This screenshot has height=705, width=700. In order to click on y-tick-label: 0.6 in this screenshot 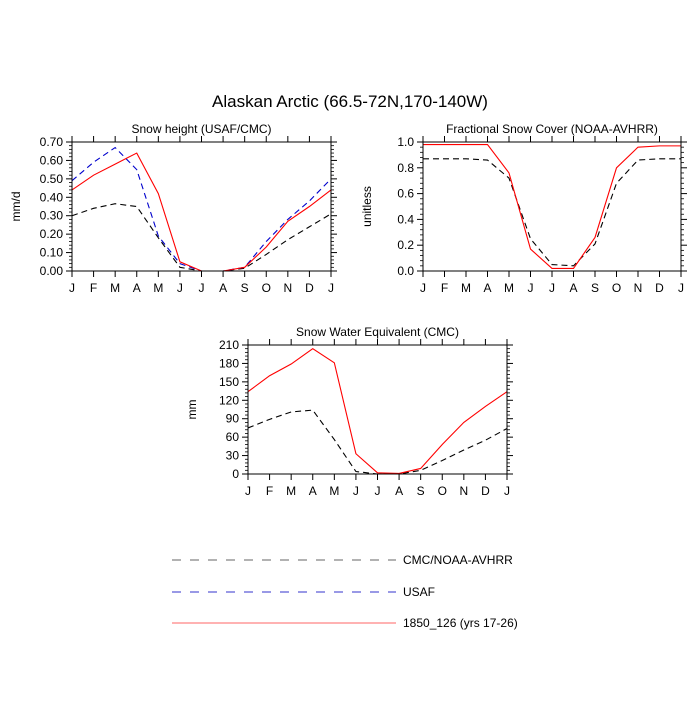, I will do `click(405, 194)`.